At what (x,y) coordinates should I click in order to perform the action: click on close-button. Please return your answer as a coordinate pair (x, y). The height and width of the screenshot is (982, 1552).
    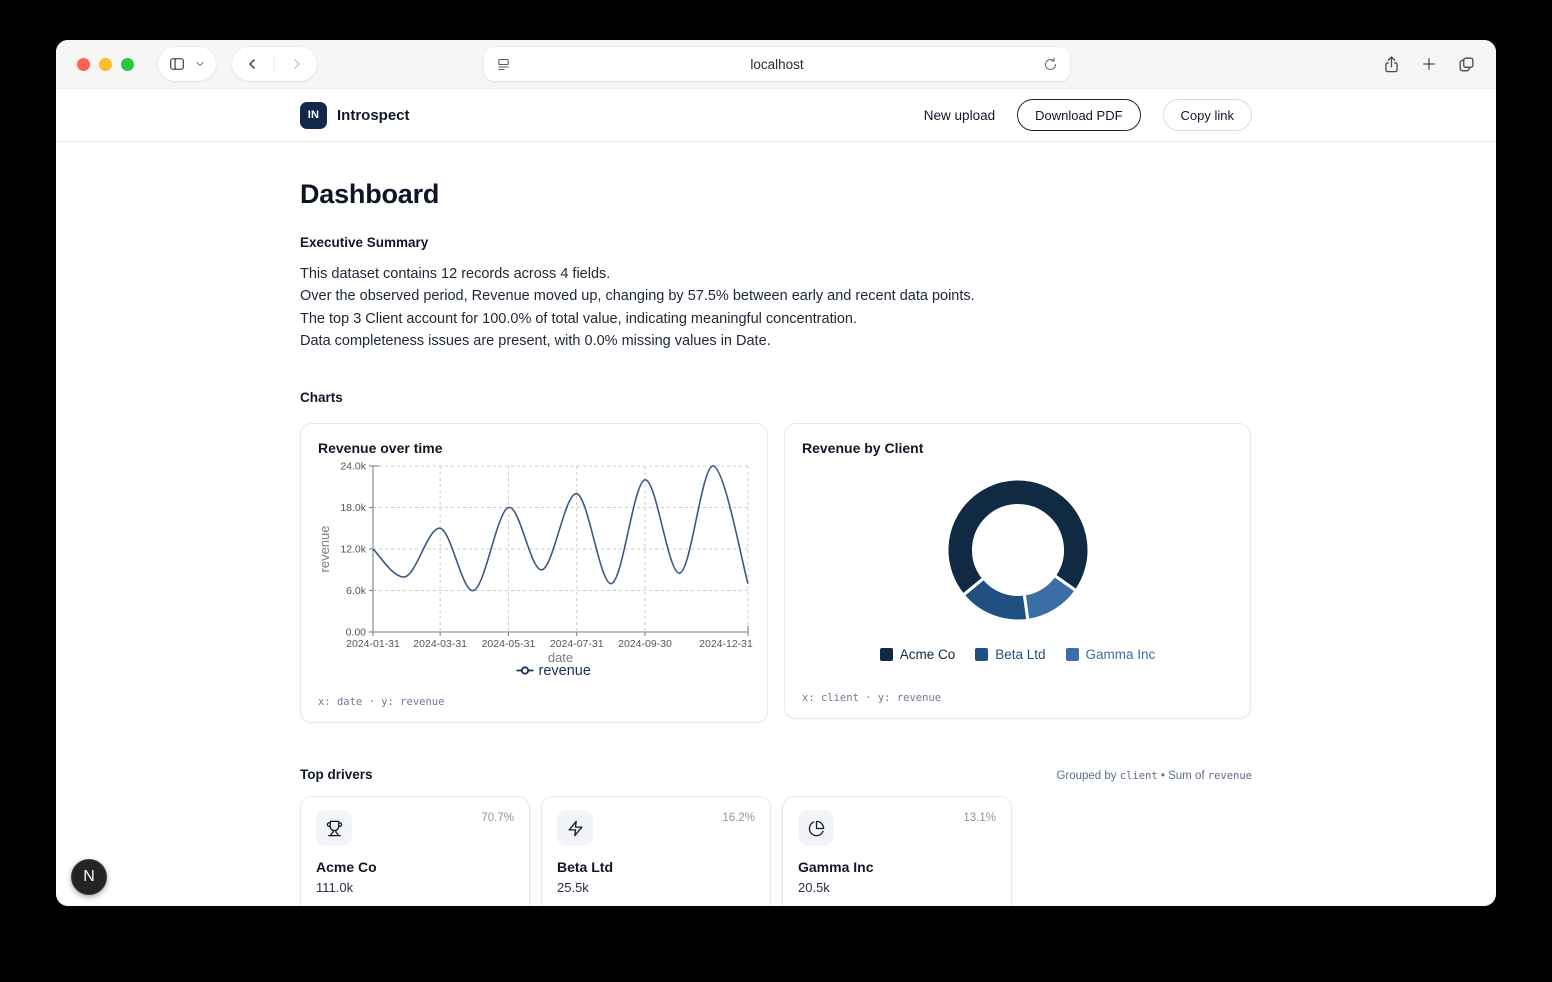
    Looking at the image, I should click on (83, 64).